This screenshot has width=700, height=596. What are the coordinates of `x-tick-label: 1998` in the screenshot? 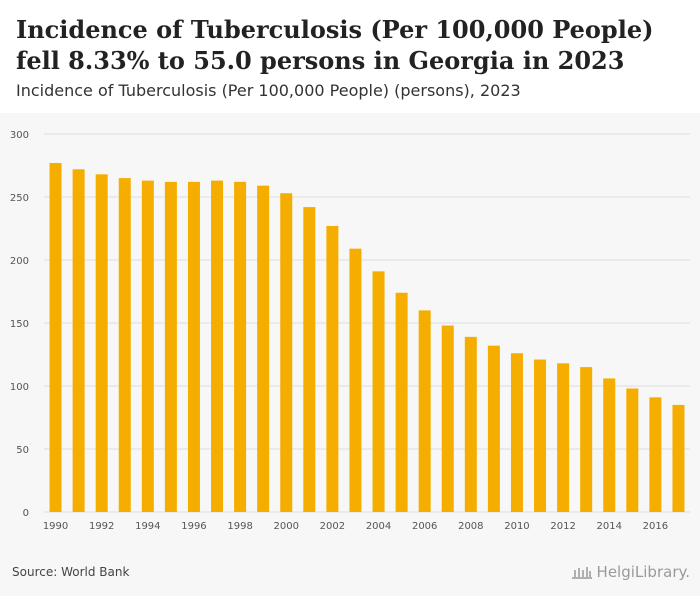 It's located at (239, 526).